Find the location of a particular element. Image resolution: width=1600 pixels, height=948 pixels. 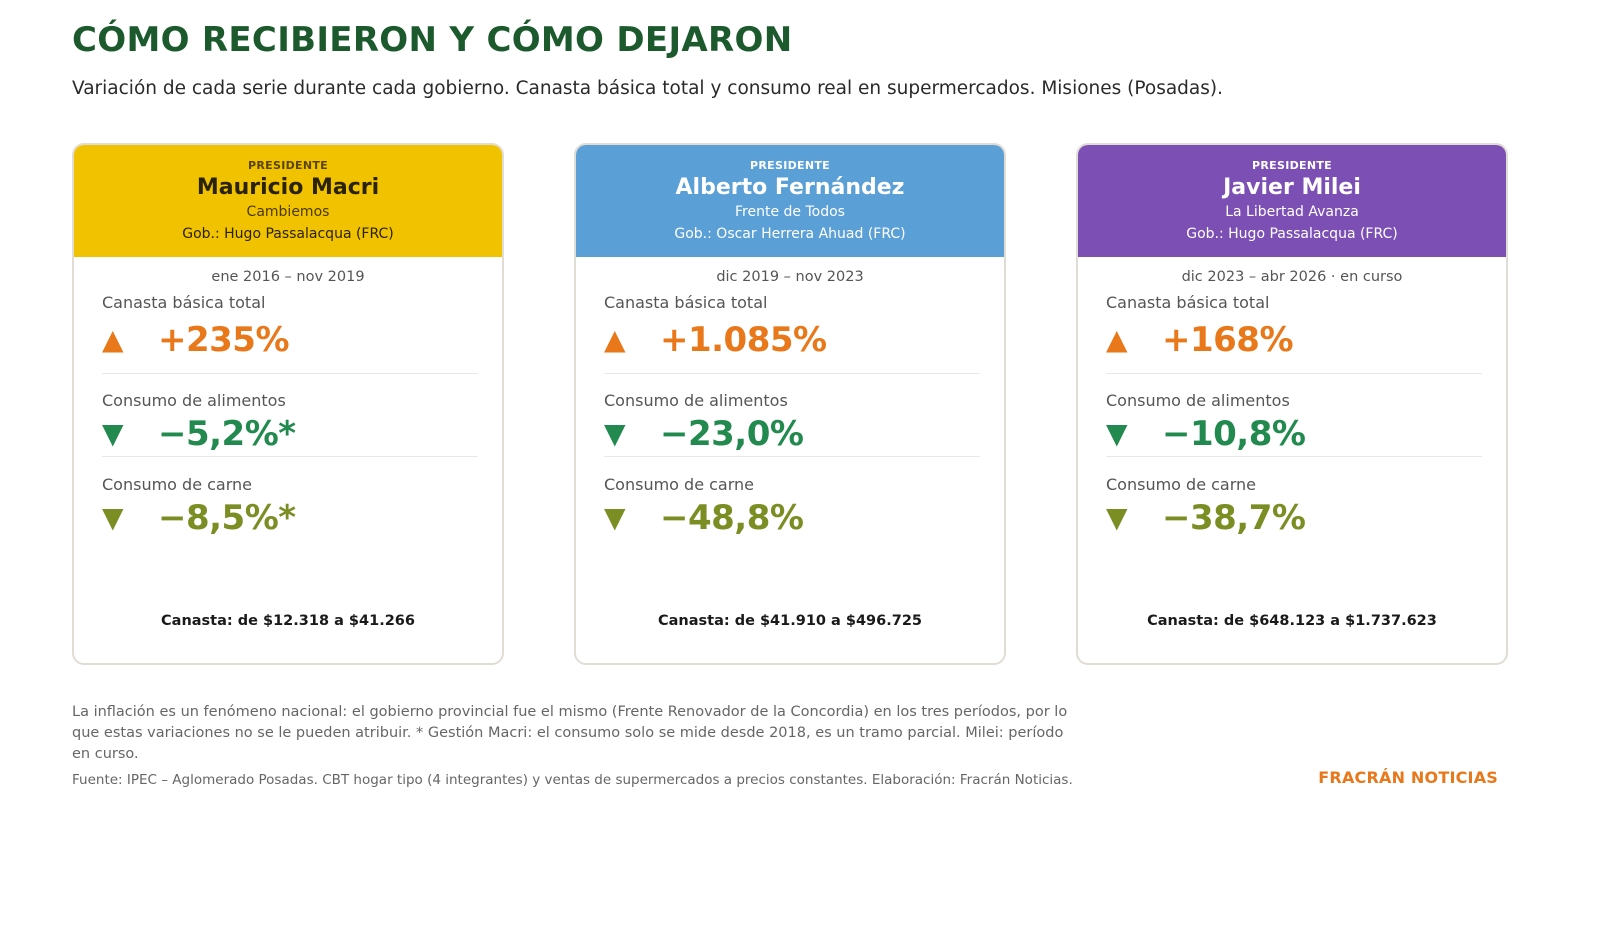

brand-logo: FRACRÁN NOTICIAS is located at coordinates (1408, 777).